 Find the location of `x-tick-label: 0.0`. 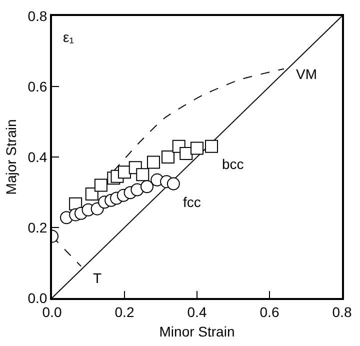

x-tick-label: 0.0 is located at coordinates (52, 312).